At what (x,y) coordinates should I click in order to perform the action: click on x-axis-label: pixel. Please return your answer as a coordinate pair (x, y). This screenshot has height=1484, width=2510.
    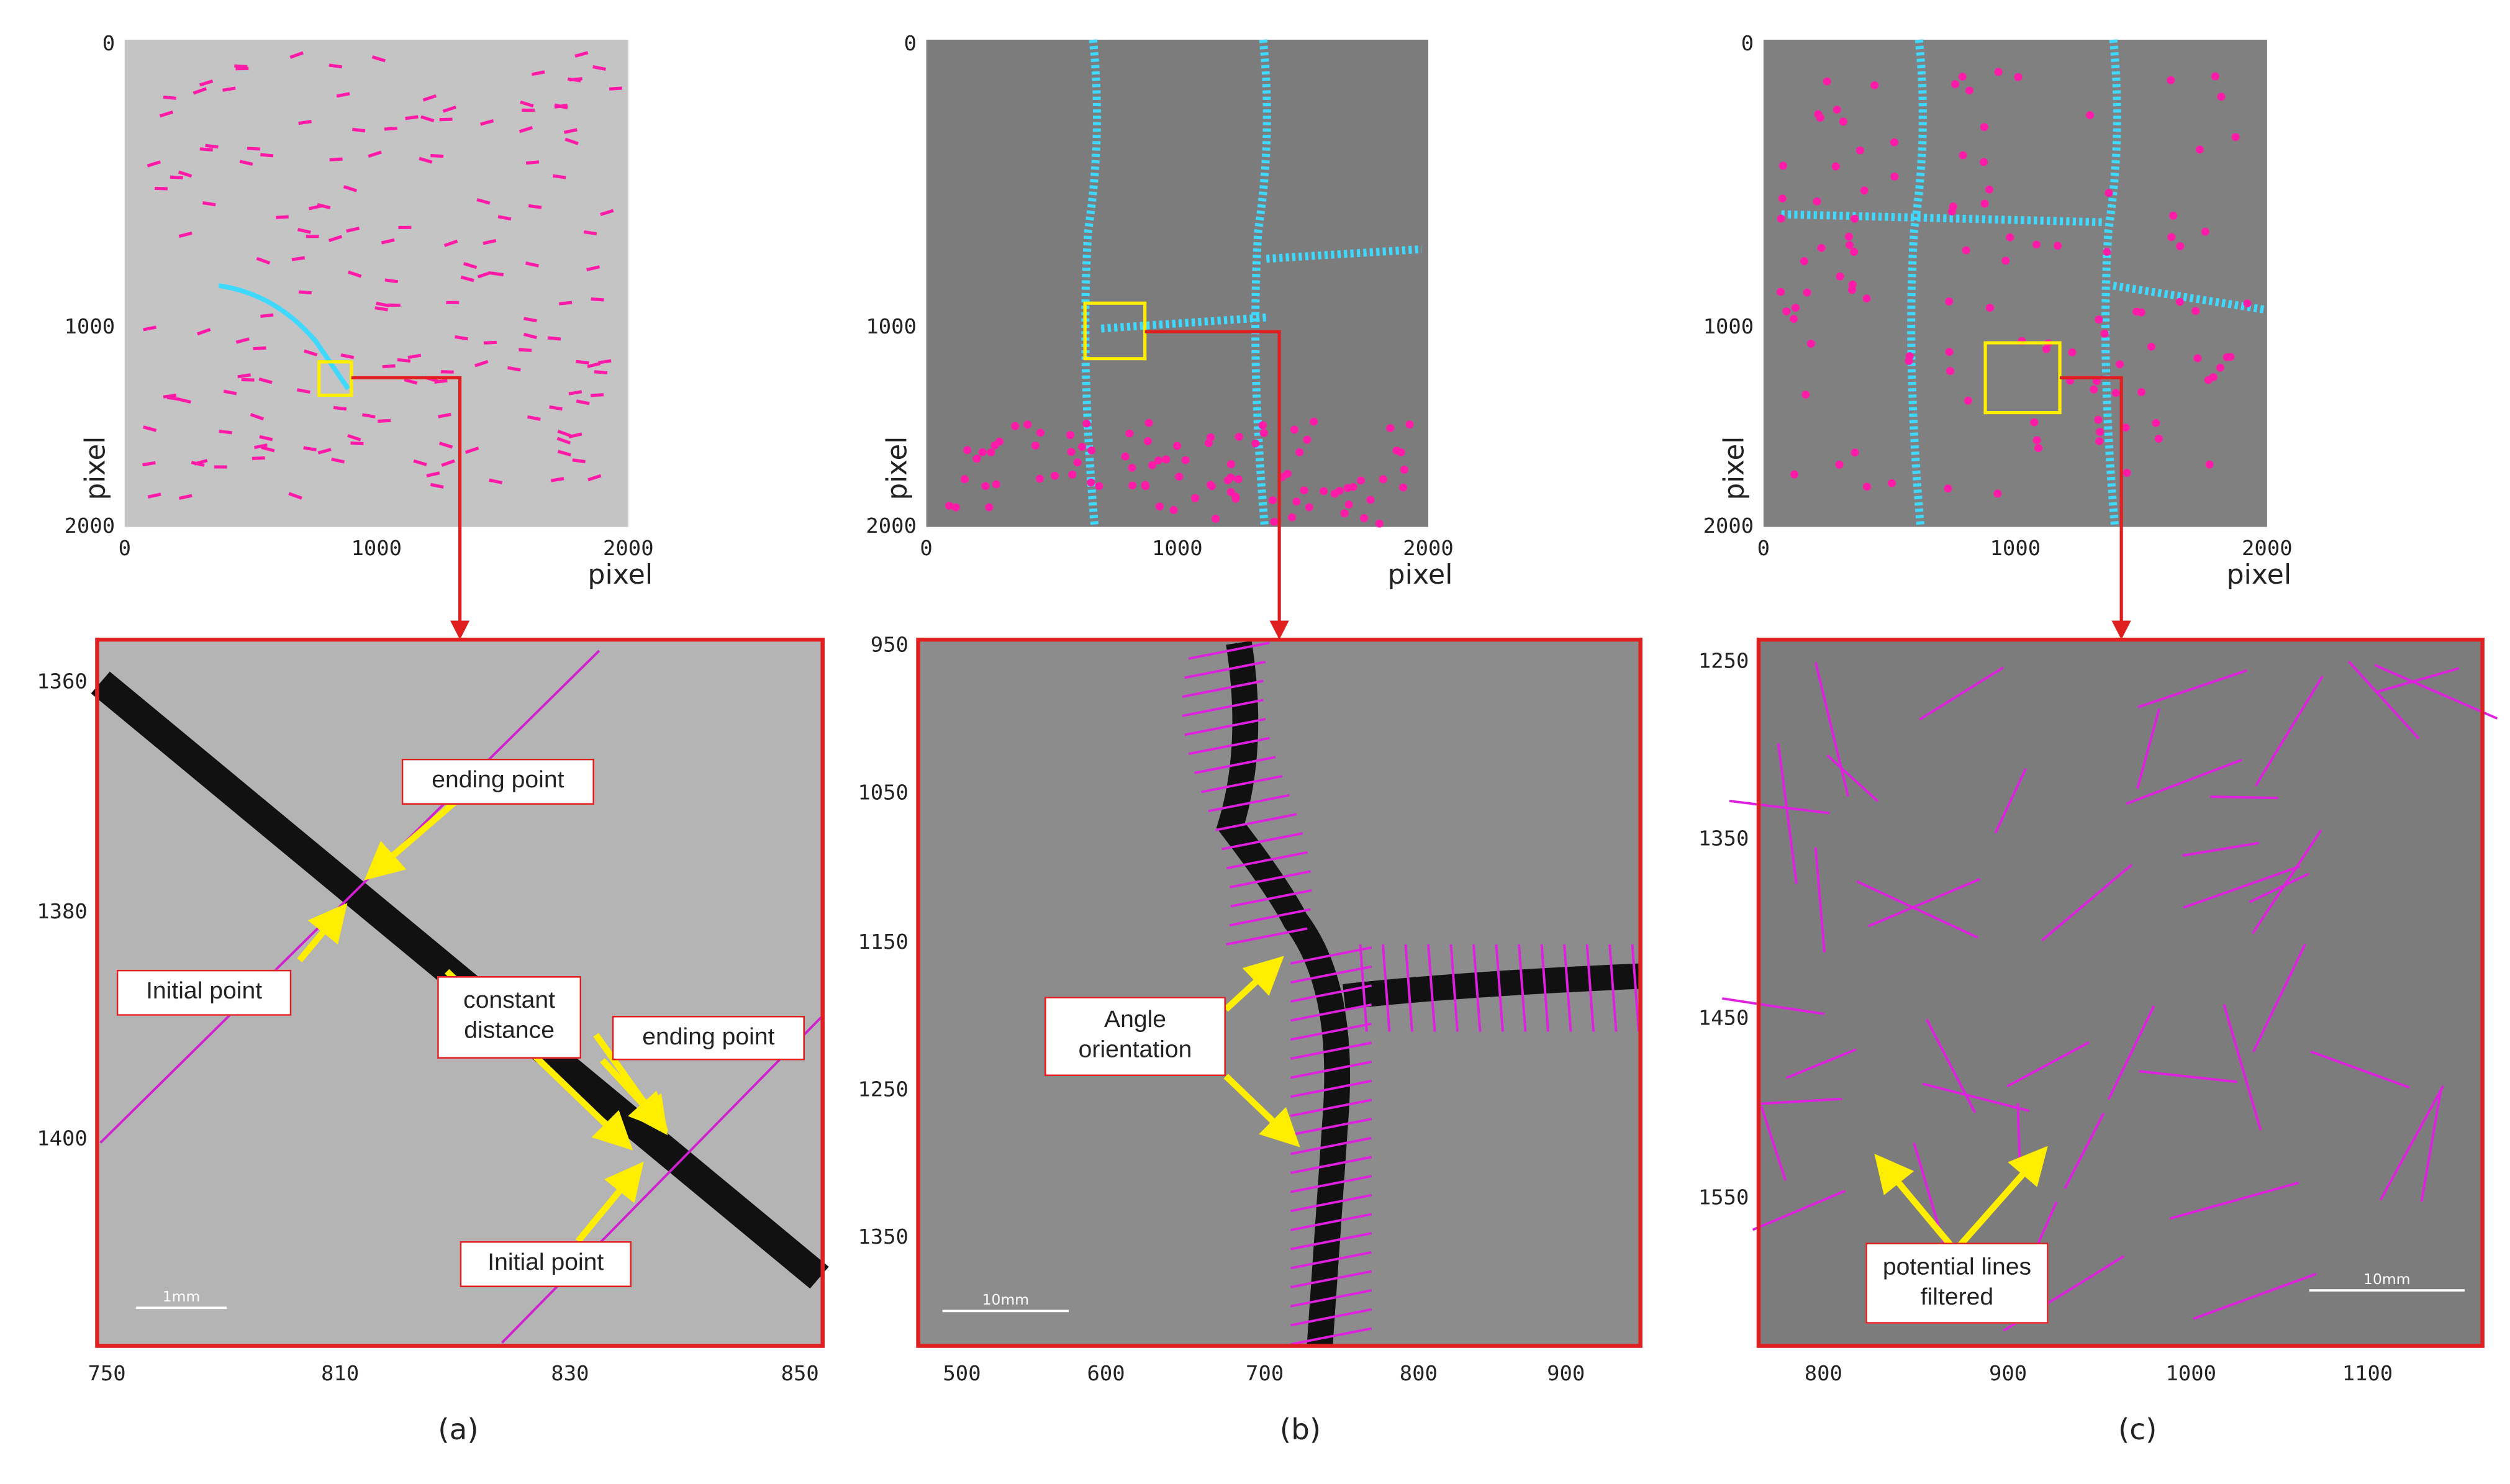
    Looking at the image, I should click on (620, 574).